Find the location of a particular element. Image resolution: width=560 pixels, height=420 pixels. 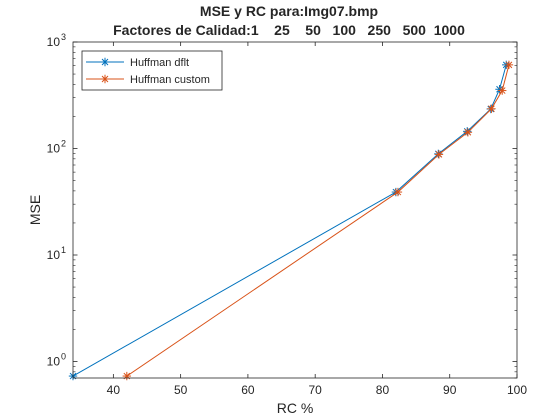

legend: Huffman dflt Huffman custom is located at coordinates (152, 70).